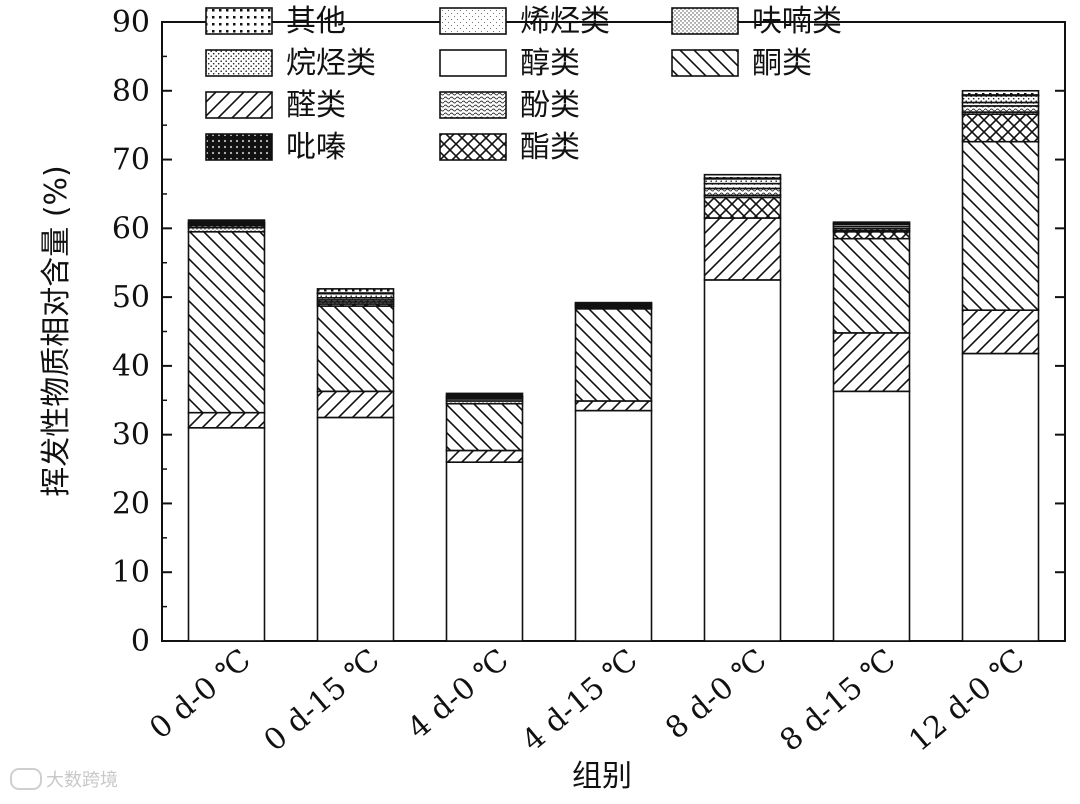  What do you see at coordinates (565, 21) in the screenshot?
I see `legend-label: 烯烃类` at bounding box center [565, 21].